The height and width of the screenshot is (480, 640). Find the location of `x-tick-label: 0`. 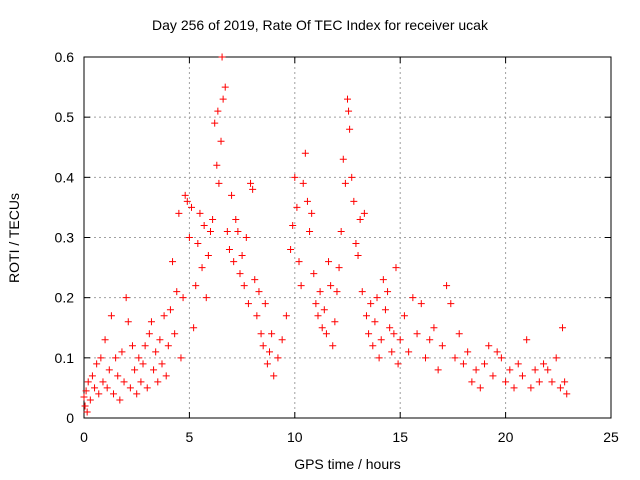

x-tick-label: 0 is located at coordinates (84, 437).